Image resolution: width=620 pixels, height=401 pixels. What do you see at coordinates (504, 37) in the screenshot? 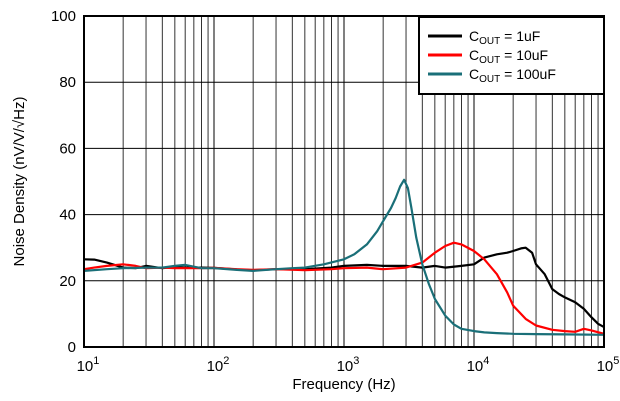
I see `legend-label: COUT = 1uF` at bounding box center [504, 37].